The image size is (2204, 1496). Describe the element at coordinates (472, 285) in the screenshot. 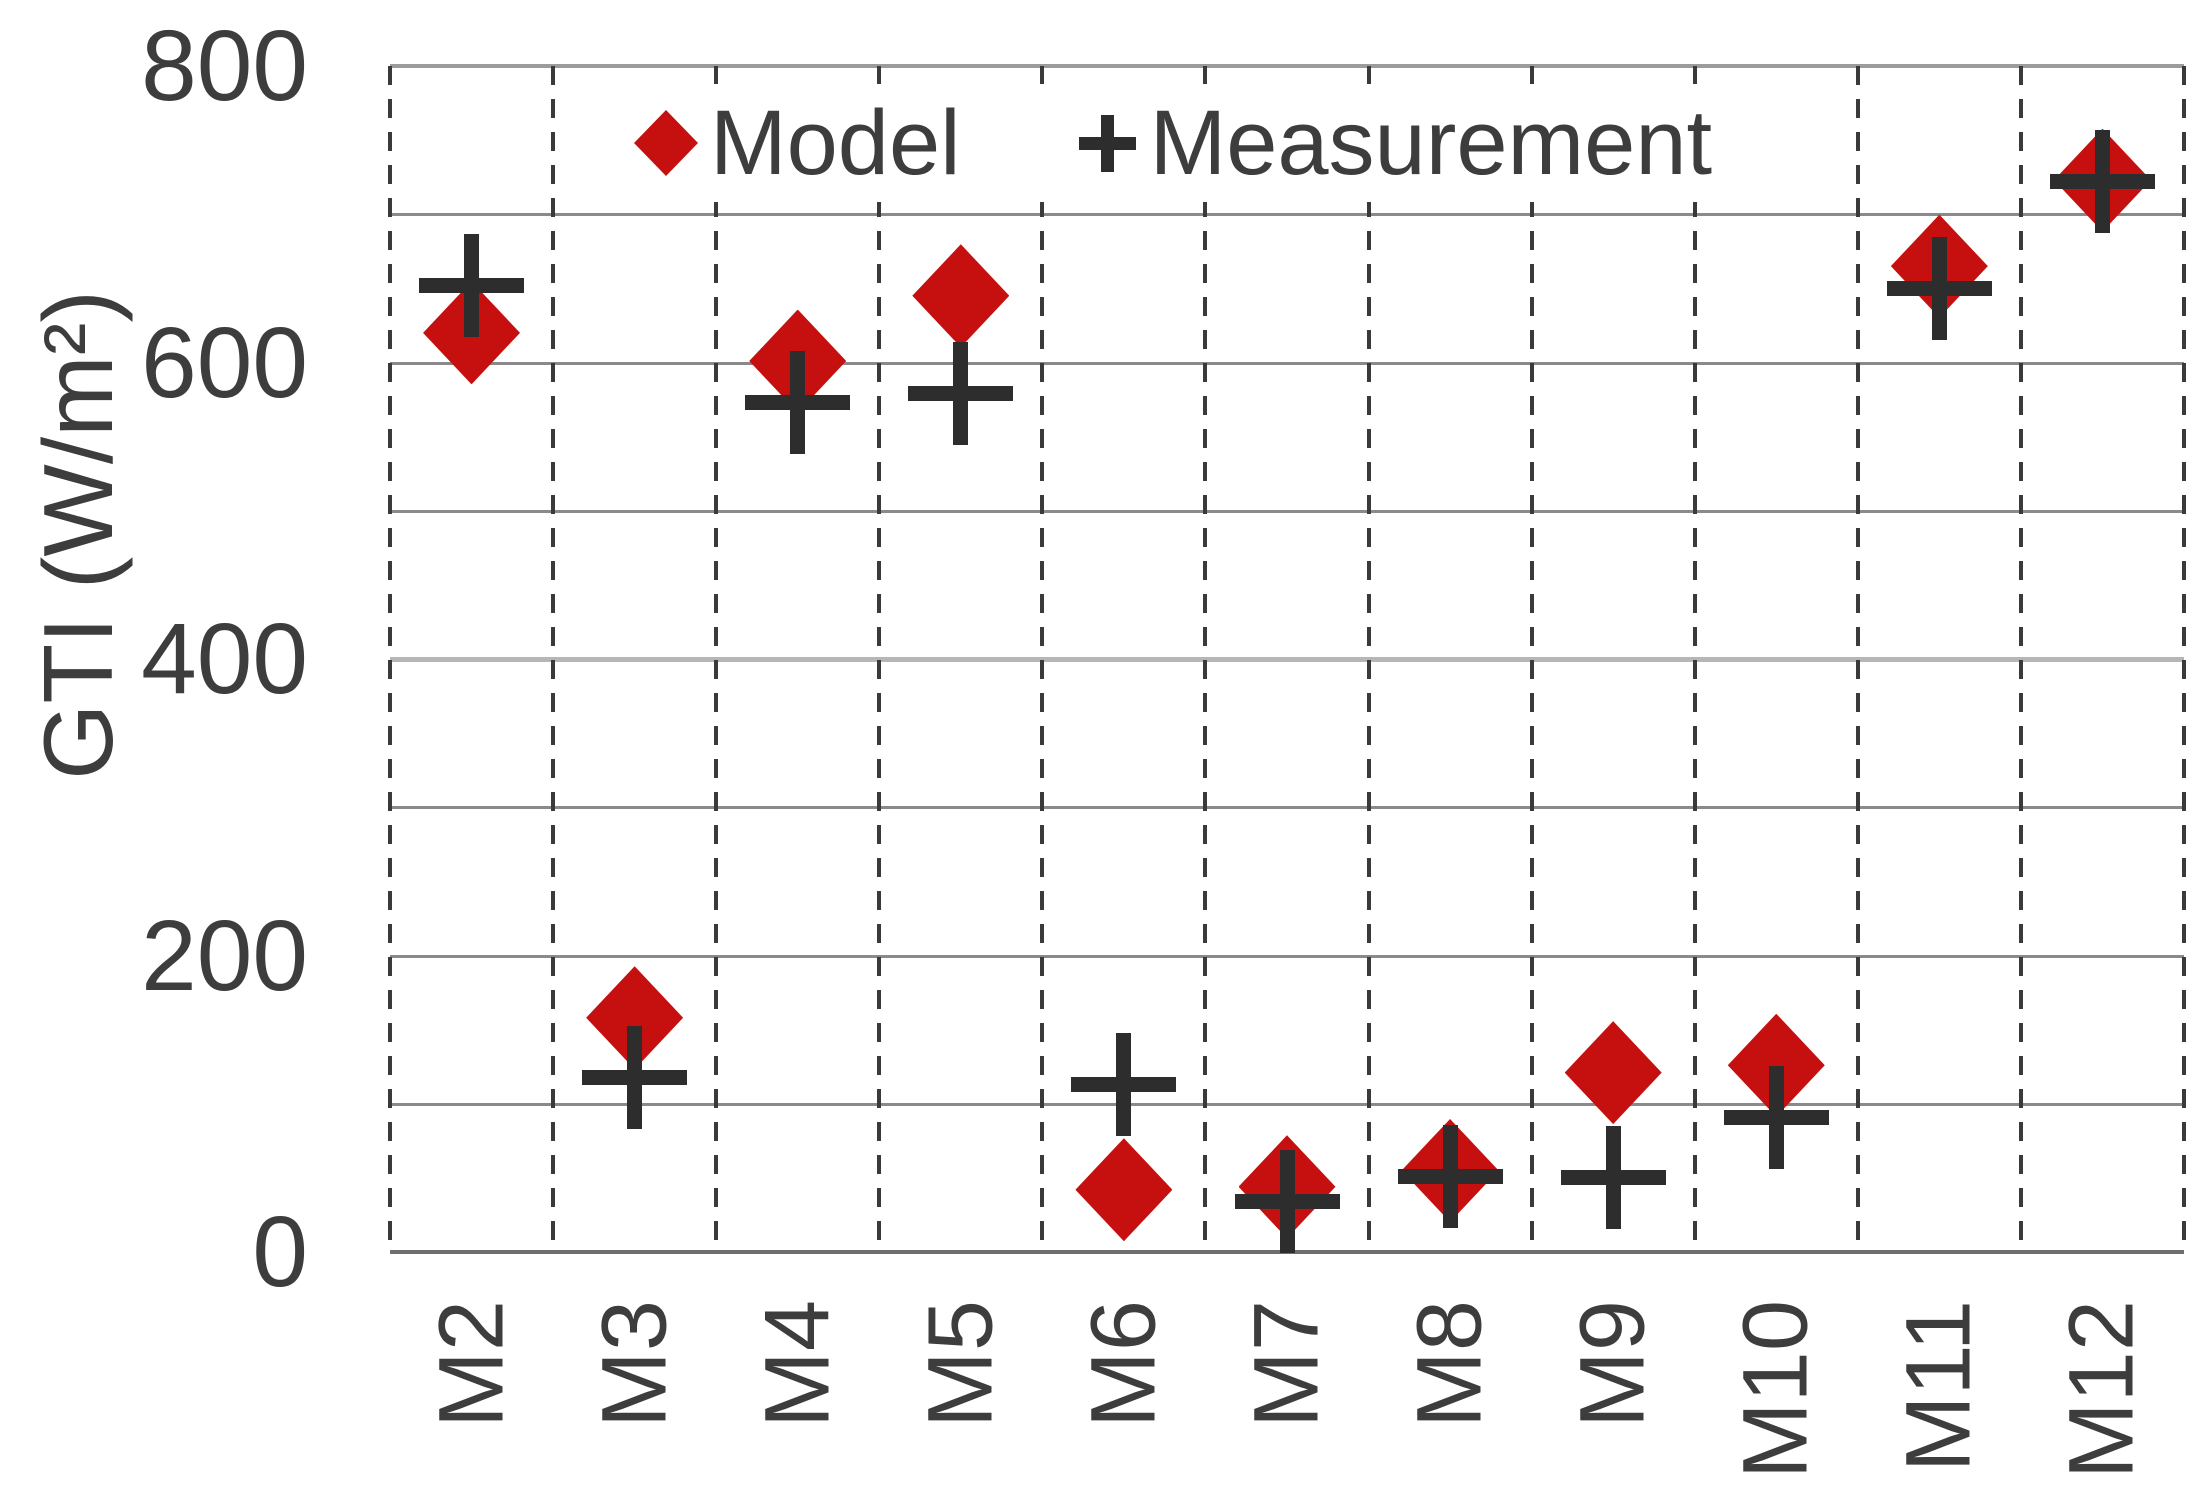

I see `measurement-marker-m2` at that location.